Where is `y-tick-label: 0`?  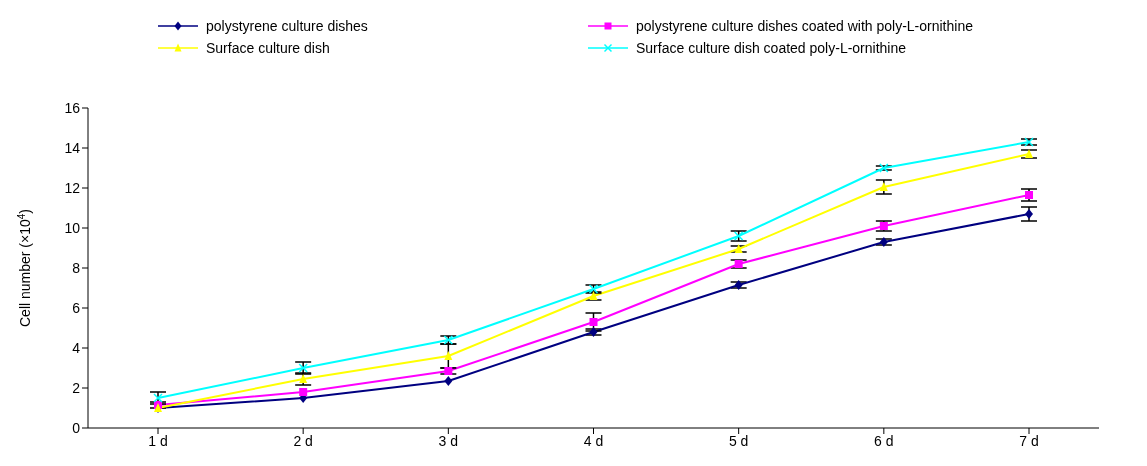
y-tick-label: 0 is located at coordinates (76, 427).